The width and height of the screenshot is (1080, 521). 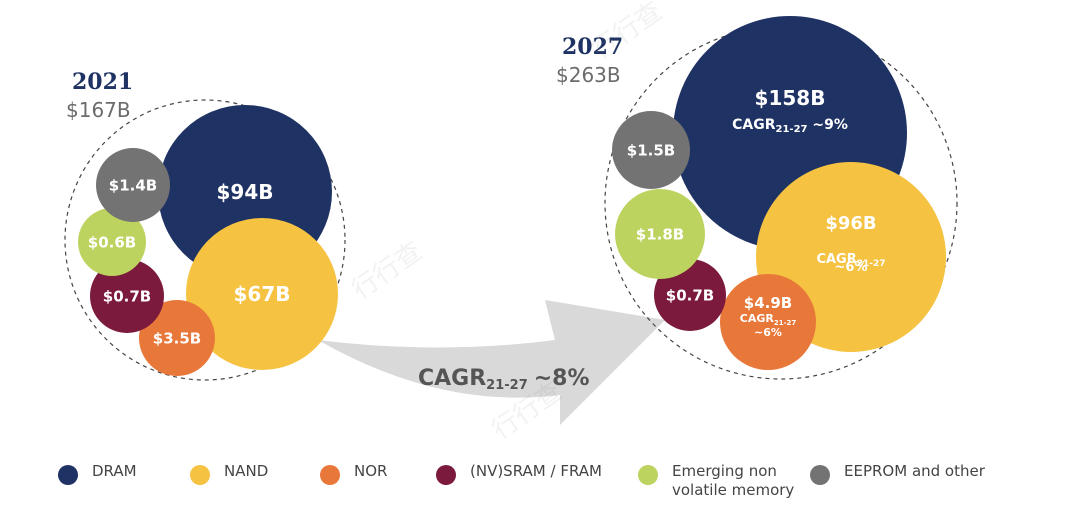 What do you see at coordinates (68, 475) in the screenshot?
I see `legend-swatch-dram` at bounding box center [68, 475].